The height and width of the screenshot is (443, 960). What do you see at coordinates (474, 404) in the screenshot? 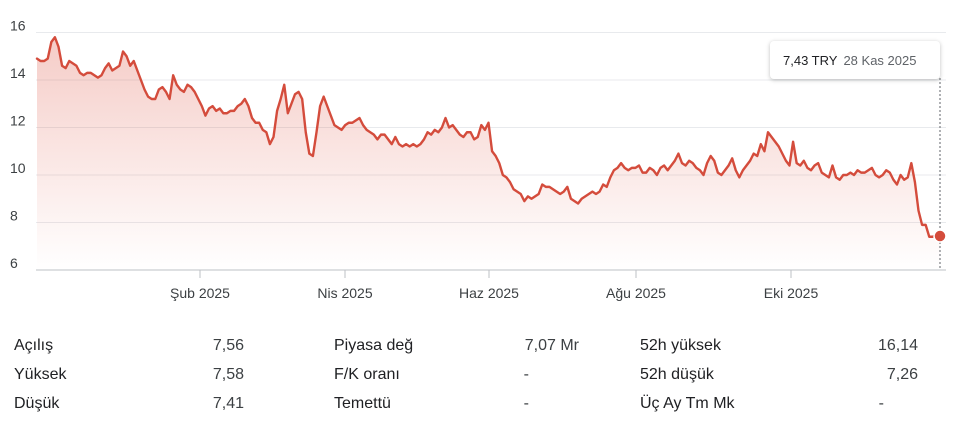
I see `stats-row: Düşük 7,41 Temettü - Üç Ay Tm Mk -` at bounding box center [474, 404].